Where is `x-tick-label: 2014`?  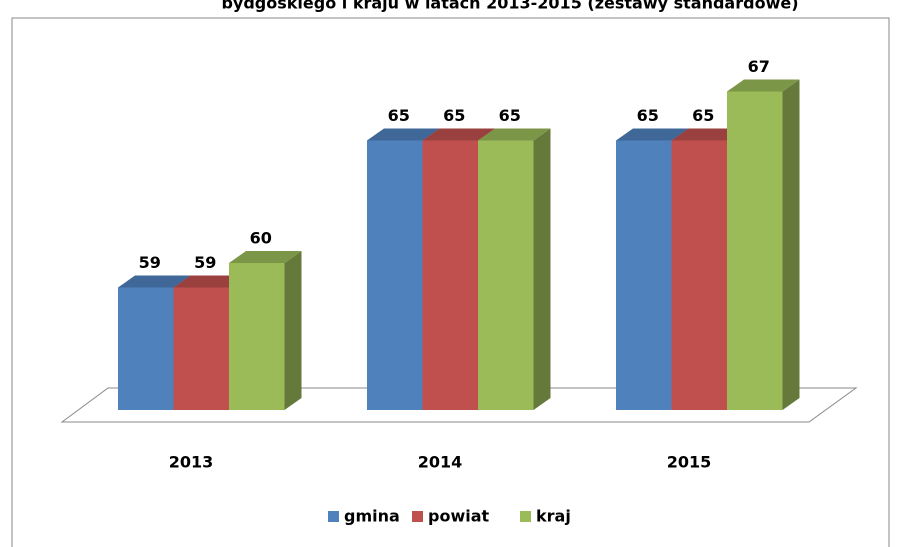
x-tick-label: 2014 is located at coordinates (440, 462).